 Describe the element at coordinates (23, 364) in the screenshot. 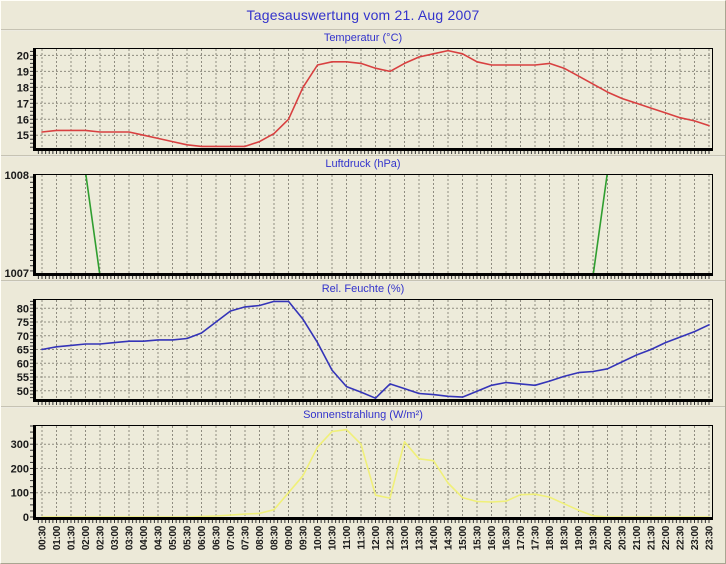

I see `y-tick-label: 60` at that location.